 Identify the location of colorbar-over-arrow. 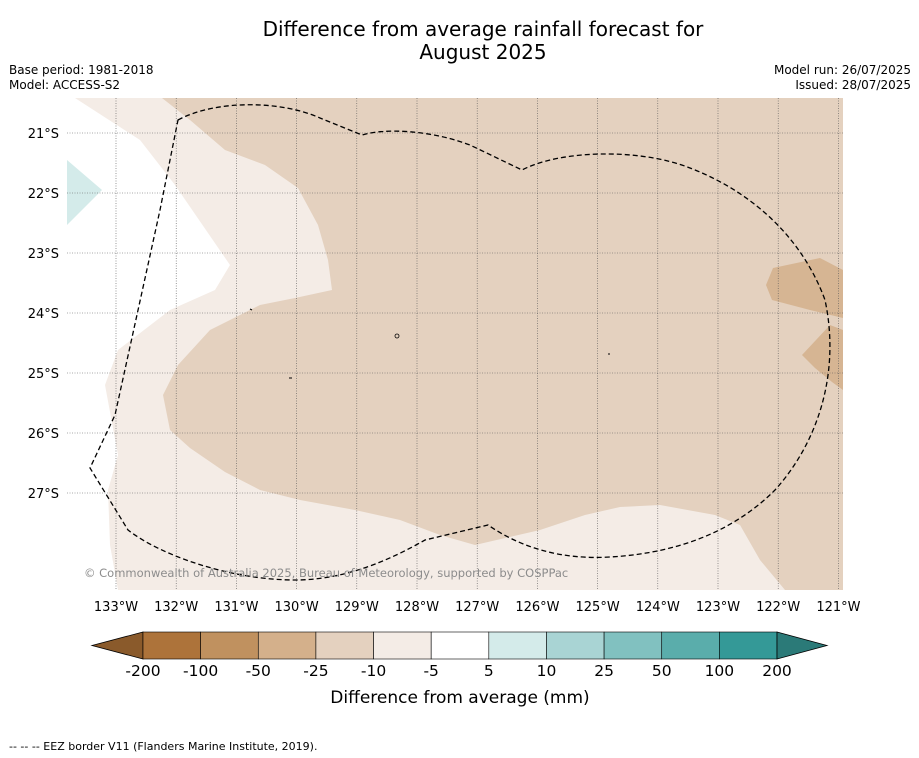
(802, 645).